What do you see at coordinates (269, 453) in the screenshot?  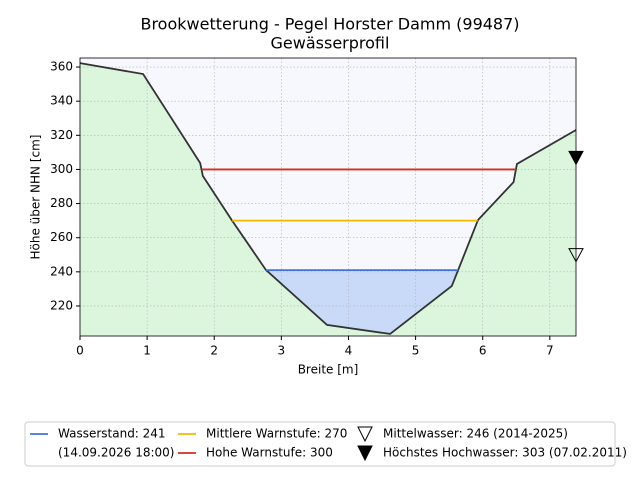 I see `legend-label: Hohe Warnstufe: 300` at bounding box center [269, 453].